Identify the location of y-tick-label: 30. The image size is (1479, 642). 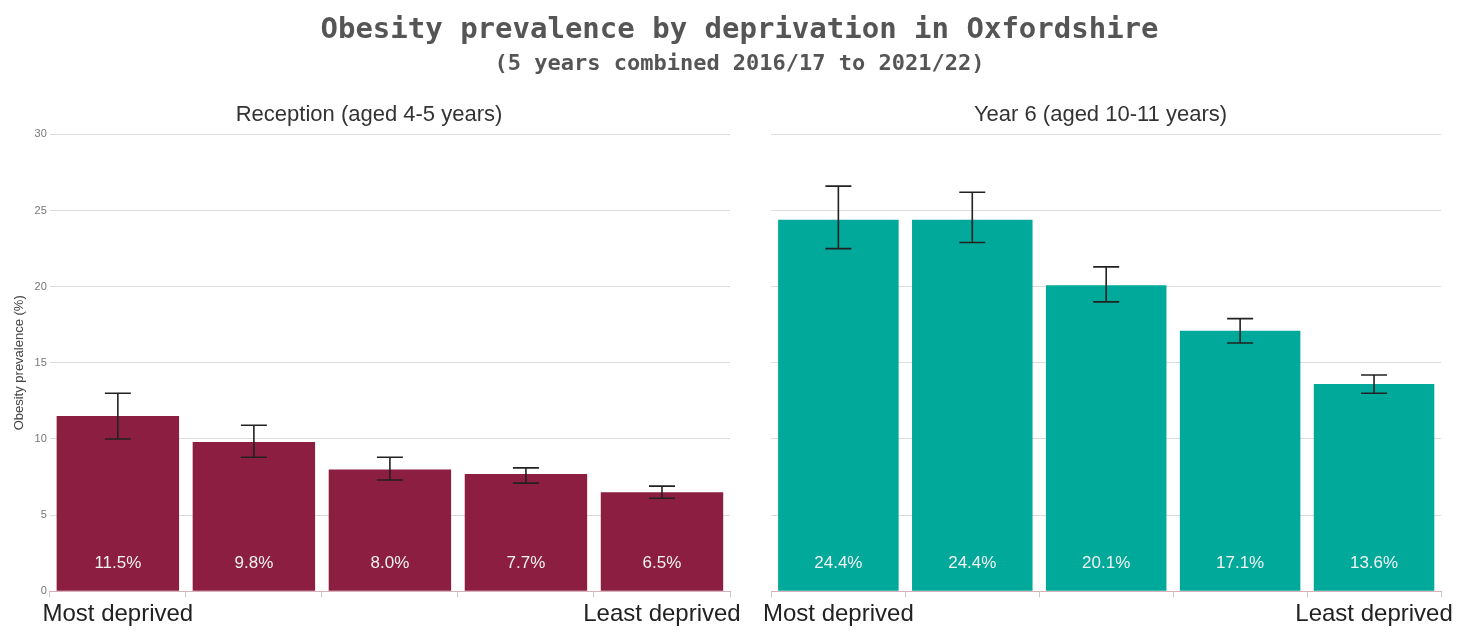
(40, 133).